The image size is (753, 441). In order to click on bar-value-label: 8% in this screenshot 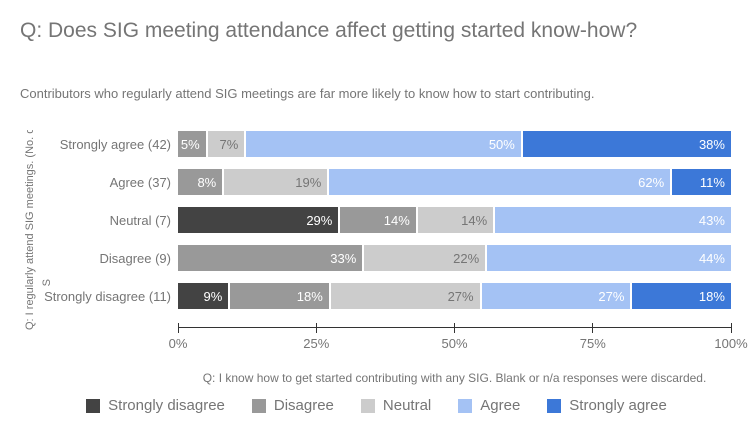, I will do `click(207, 182)`.